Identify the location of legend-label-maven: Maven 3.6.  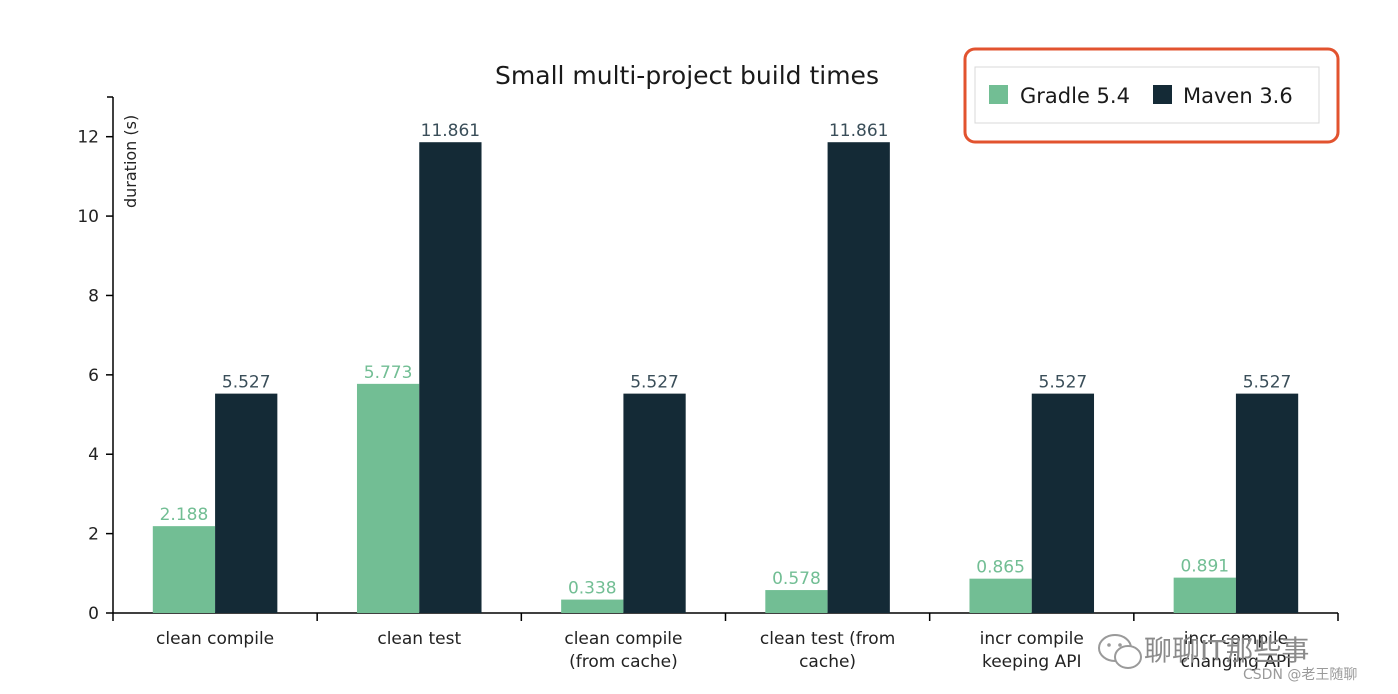
(1238, 96).